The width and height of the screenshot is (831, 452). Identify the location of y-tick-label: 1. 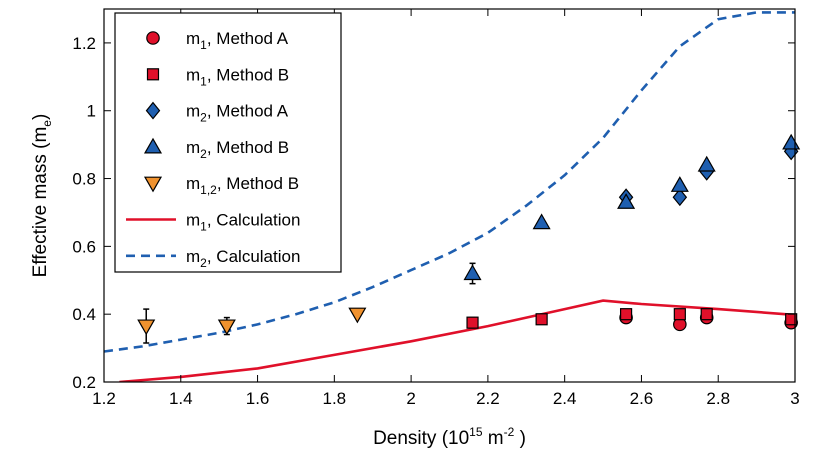
(91, 111).